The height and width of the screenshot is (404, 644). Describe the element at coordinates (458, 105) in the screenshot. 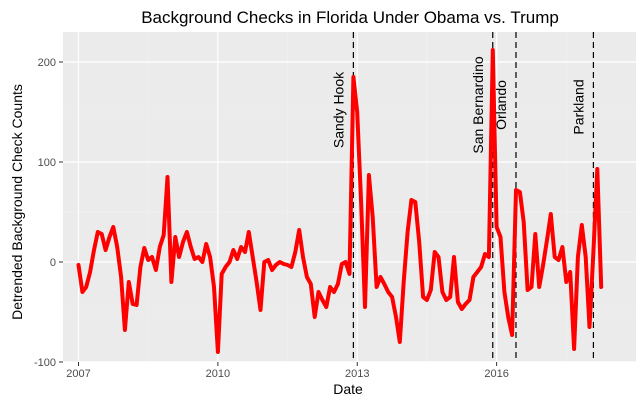

I see `event-labels: Sandy Hook San Bernardino Orlando Parkland` at that location.